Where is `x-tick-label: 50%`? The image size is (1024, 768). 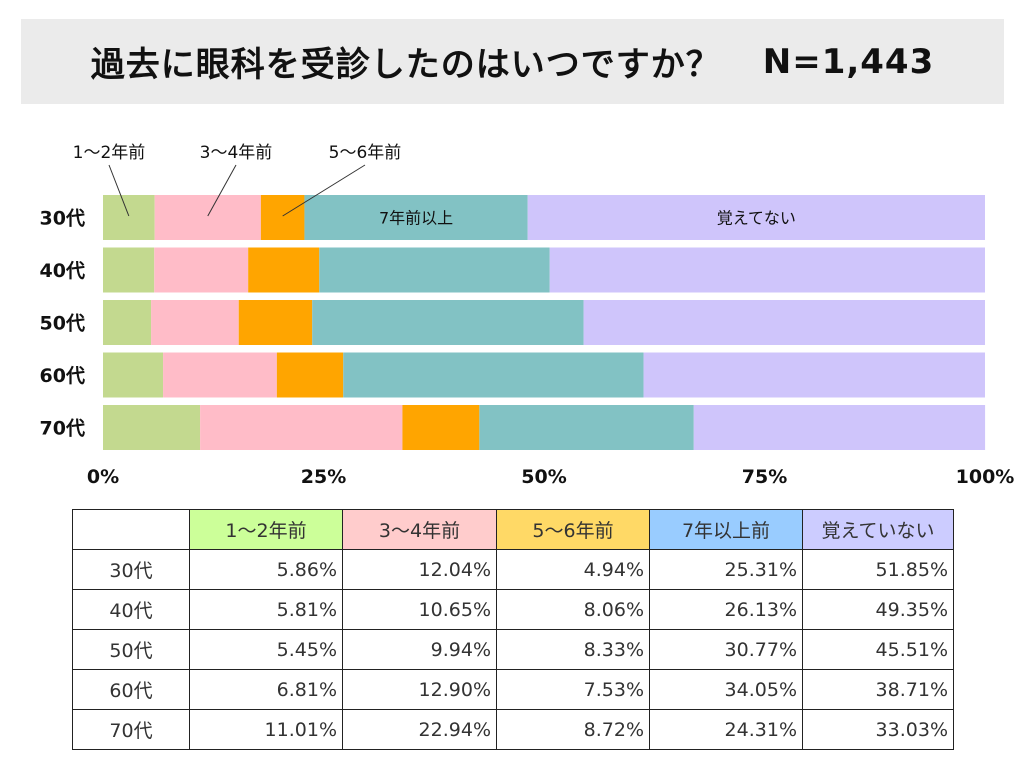 x-tick-label: 50% is located at coordinates (543, 477).